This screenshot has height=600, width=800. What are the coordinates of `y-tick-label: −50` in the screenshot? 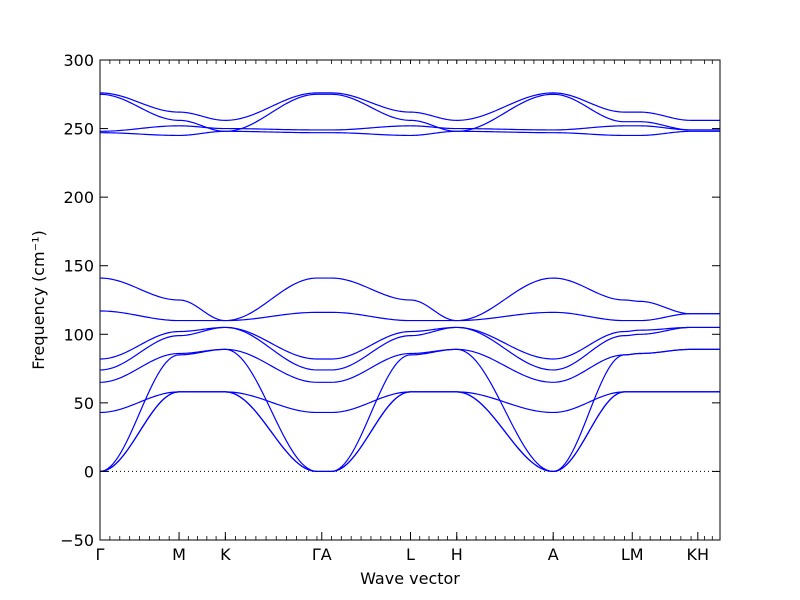 It's located at (77, 540).